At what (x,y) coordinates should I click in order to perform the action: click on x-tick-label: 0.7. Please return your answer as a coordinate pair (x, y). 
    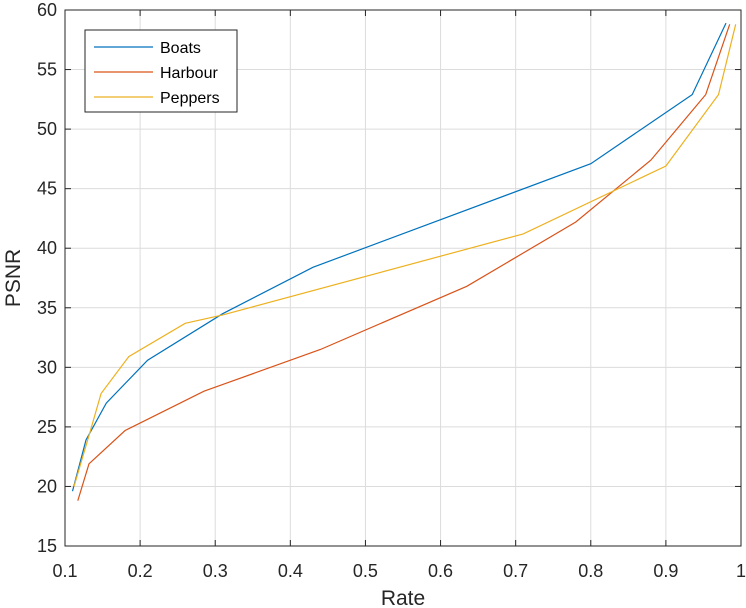
    Looking at the image, I should click on (515, 571).